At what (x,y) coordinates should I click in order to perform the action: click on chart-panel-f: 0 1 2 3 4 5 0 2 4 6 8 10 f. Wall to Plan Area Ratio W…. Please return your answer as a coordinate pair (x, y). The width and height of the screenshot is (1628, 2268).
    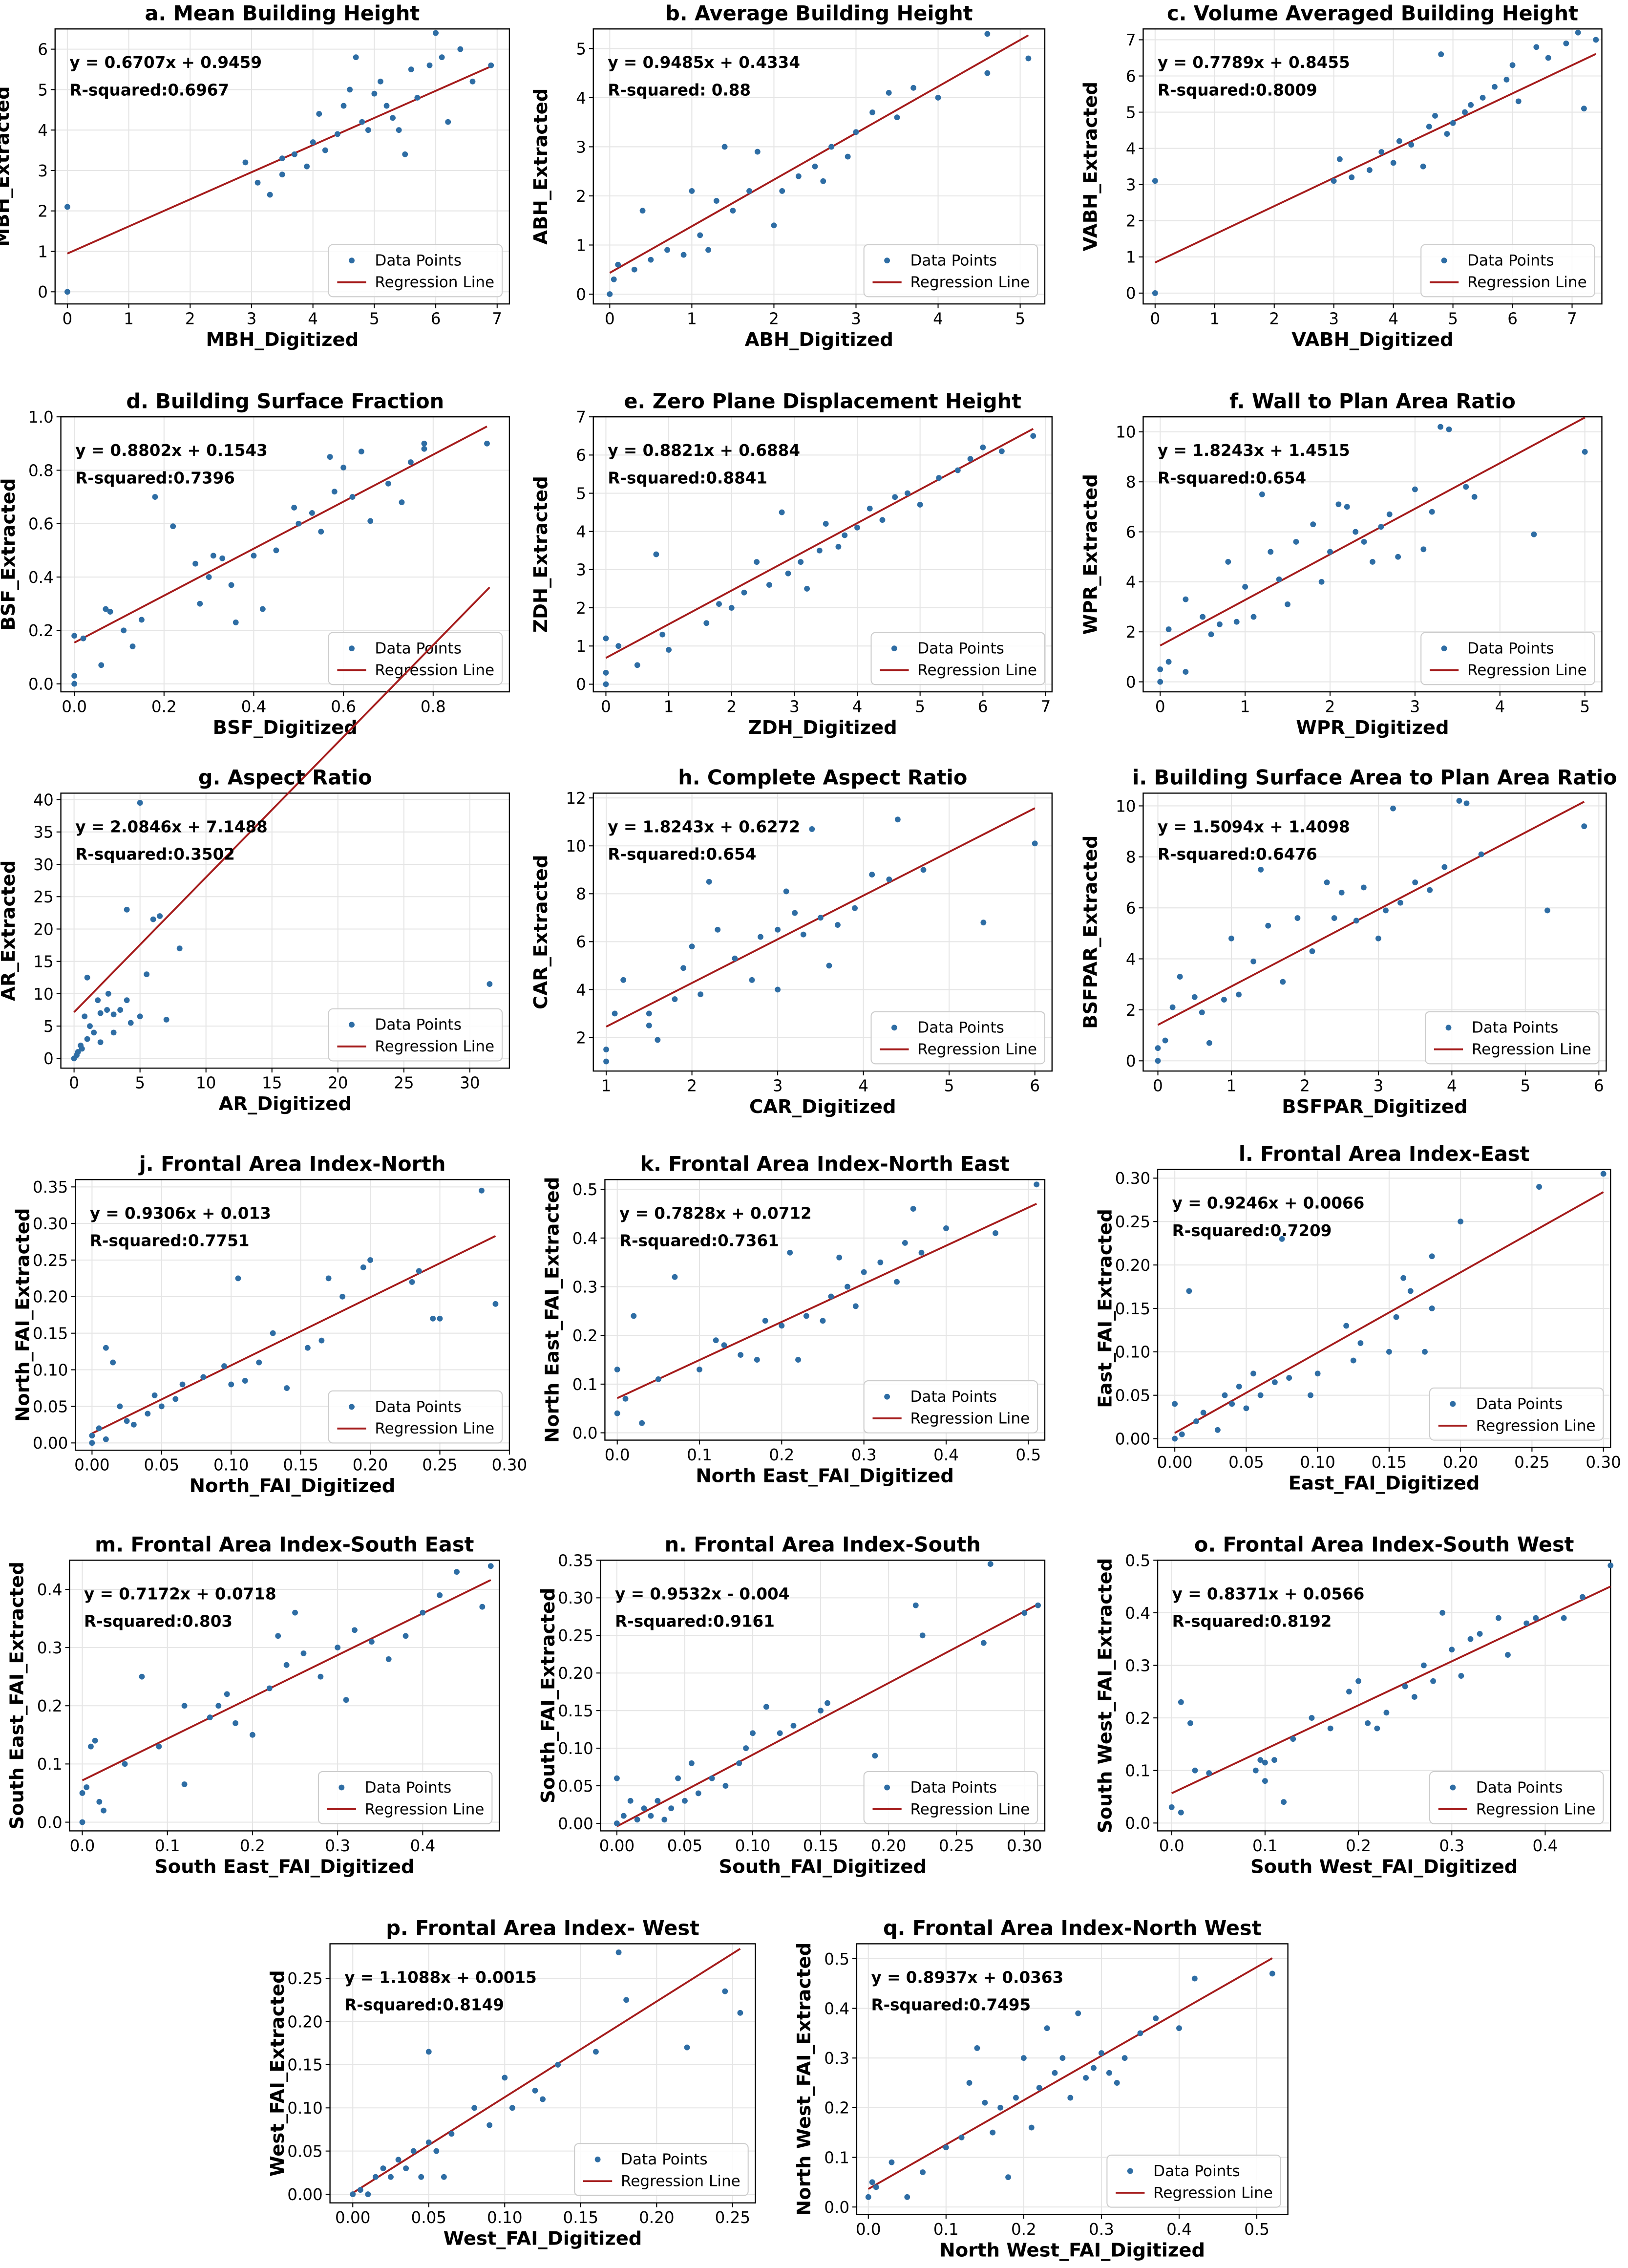
    Looking at the image, I should click on (1342, 564).